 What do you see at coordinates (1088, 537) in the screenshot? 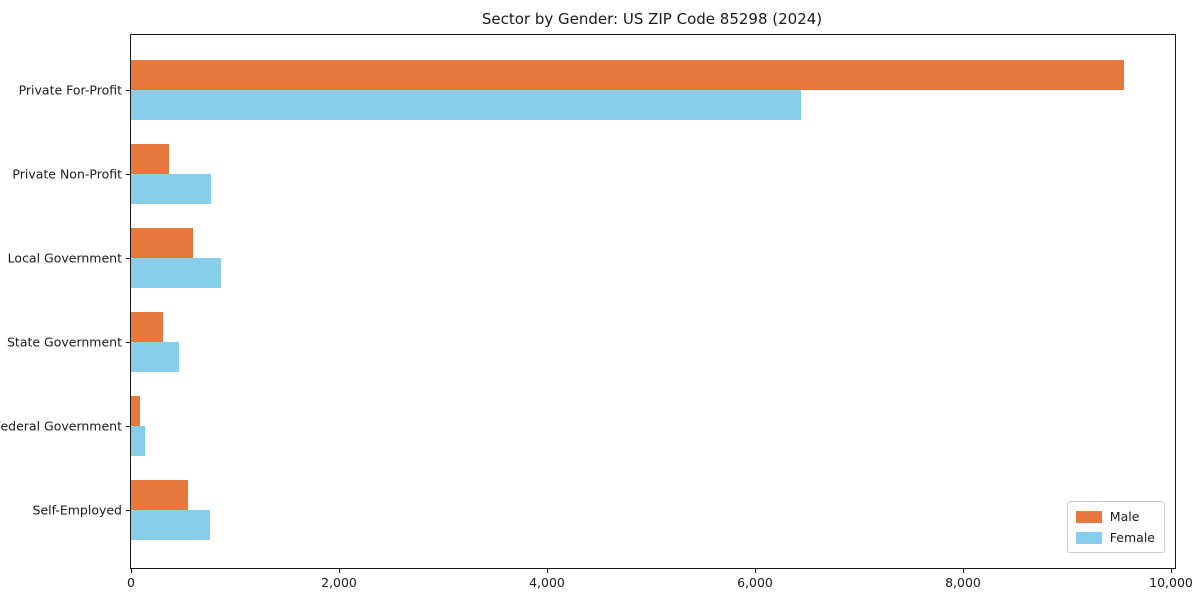
I see `legend-swatch-female` at bounding box center [1088, 537].